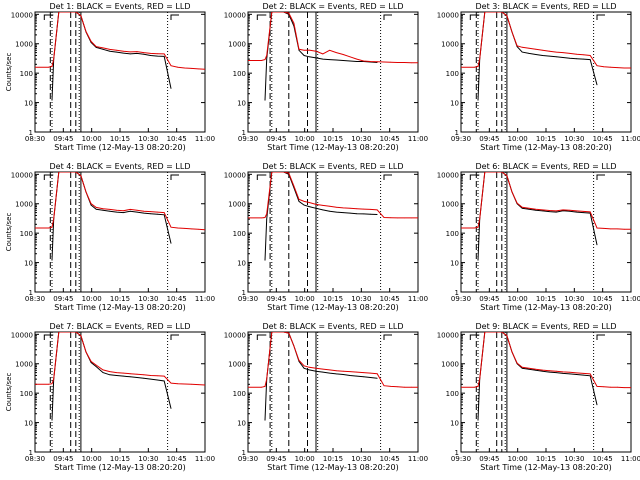 Image resolution: width=640 pixels, height=480 pixels. I want to click on y-axis-label: Counts/sec, so click(9, 392).